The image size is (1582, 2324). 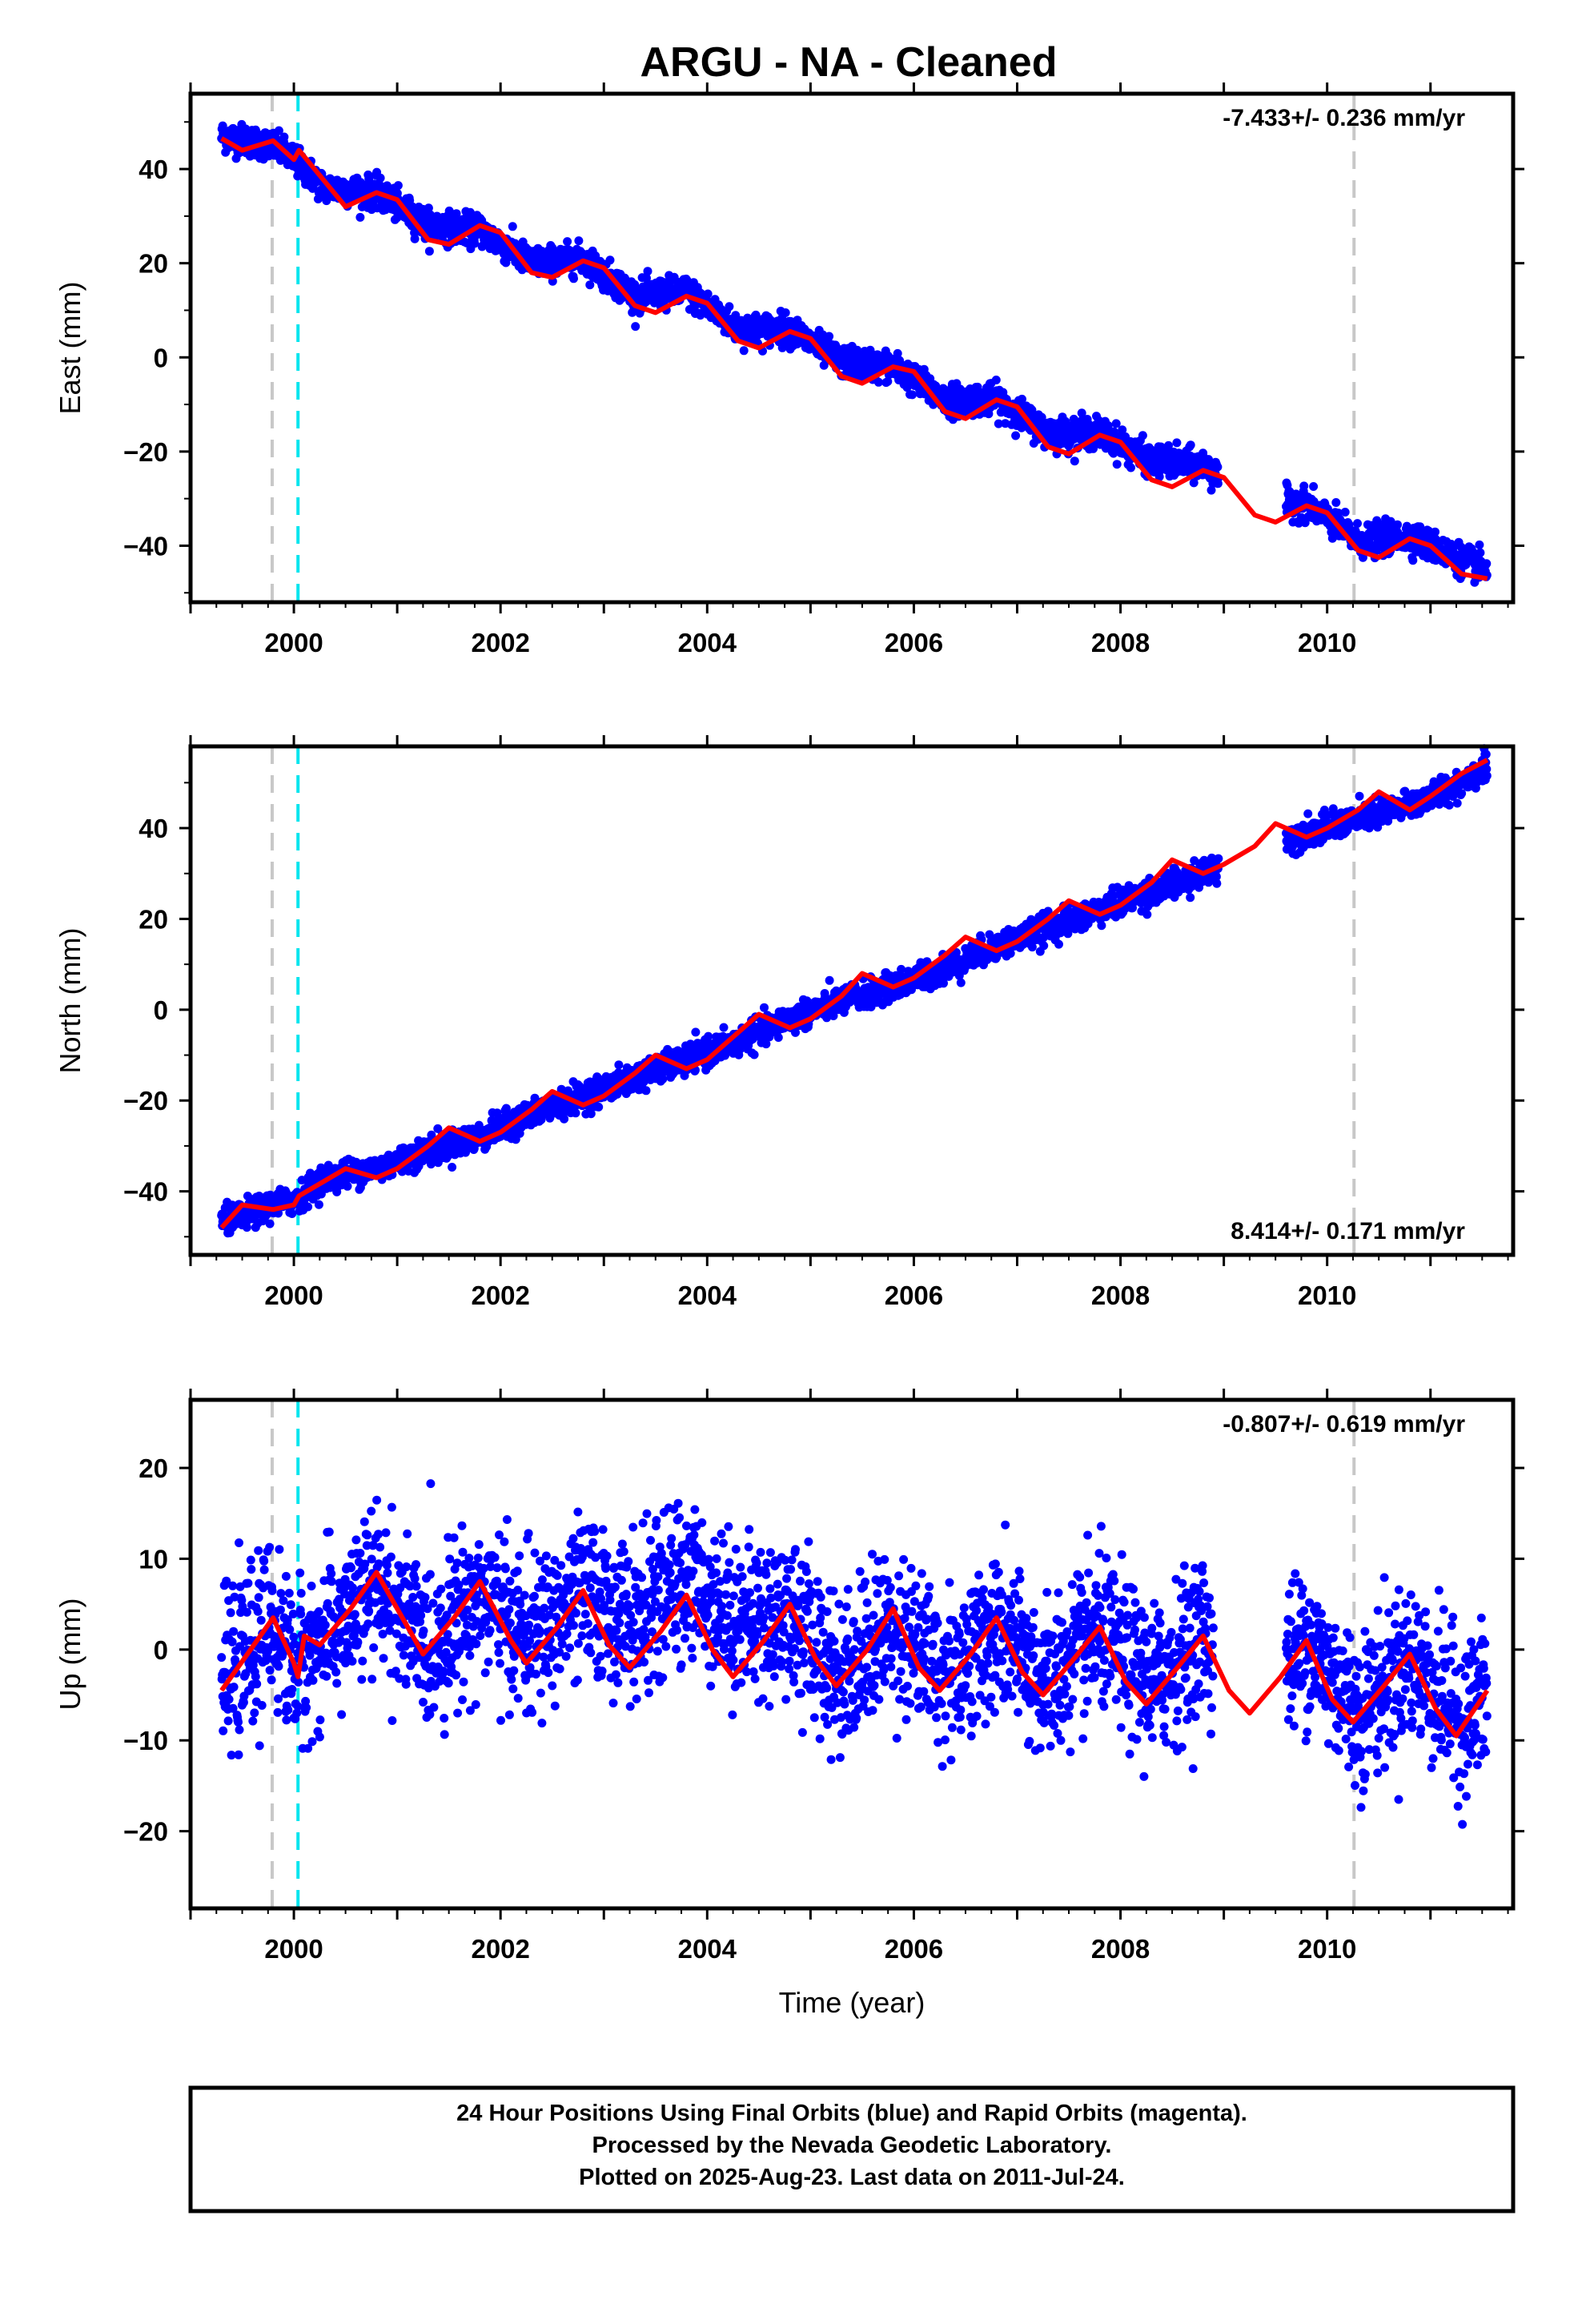 I want to click on x-tick-label: 2000, so click(x=294, y=642).